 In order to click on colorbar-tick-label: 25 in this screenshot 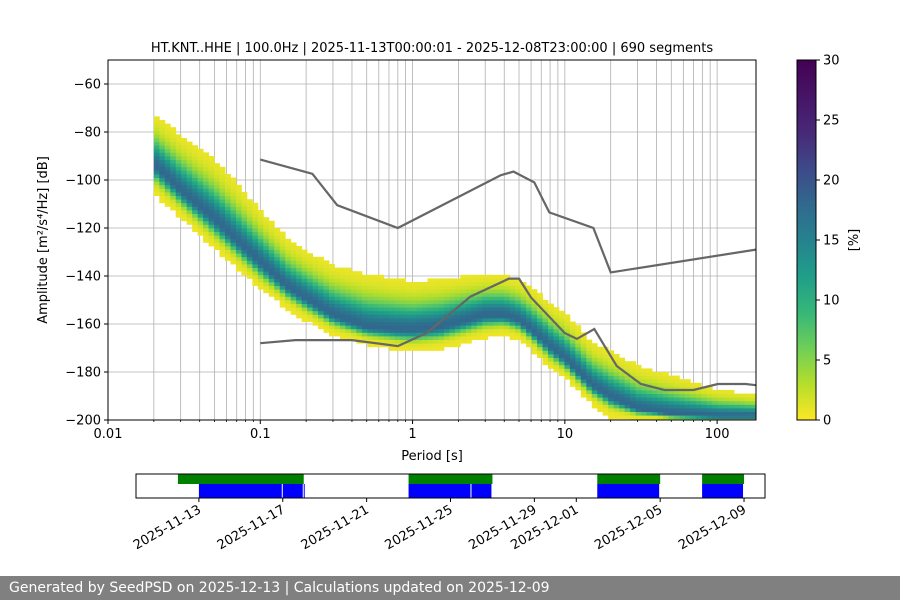, I will do `click(831, 121)`.